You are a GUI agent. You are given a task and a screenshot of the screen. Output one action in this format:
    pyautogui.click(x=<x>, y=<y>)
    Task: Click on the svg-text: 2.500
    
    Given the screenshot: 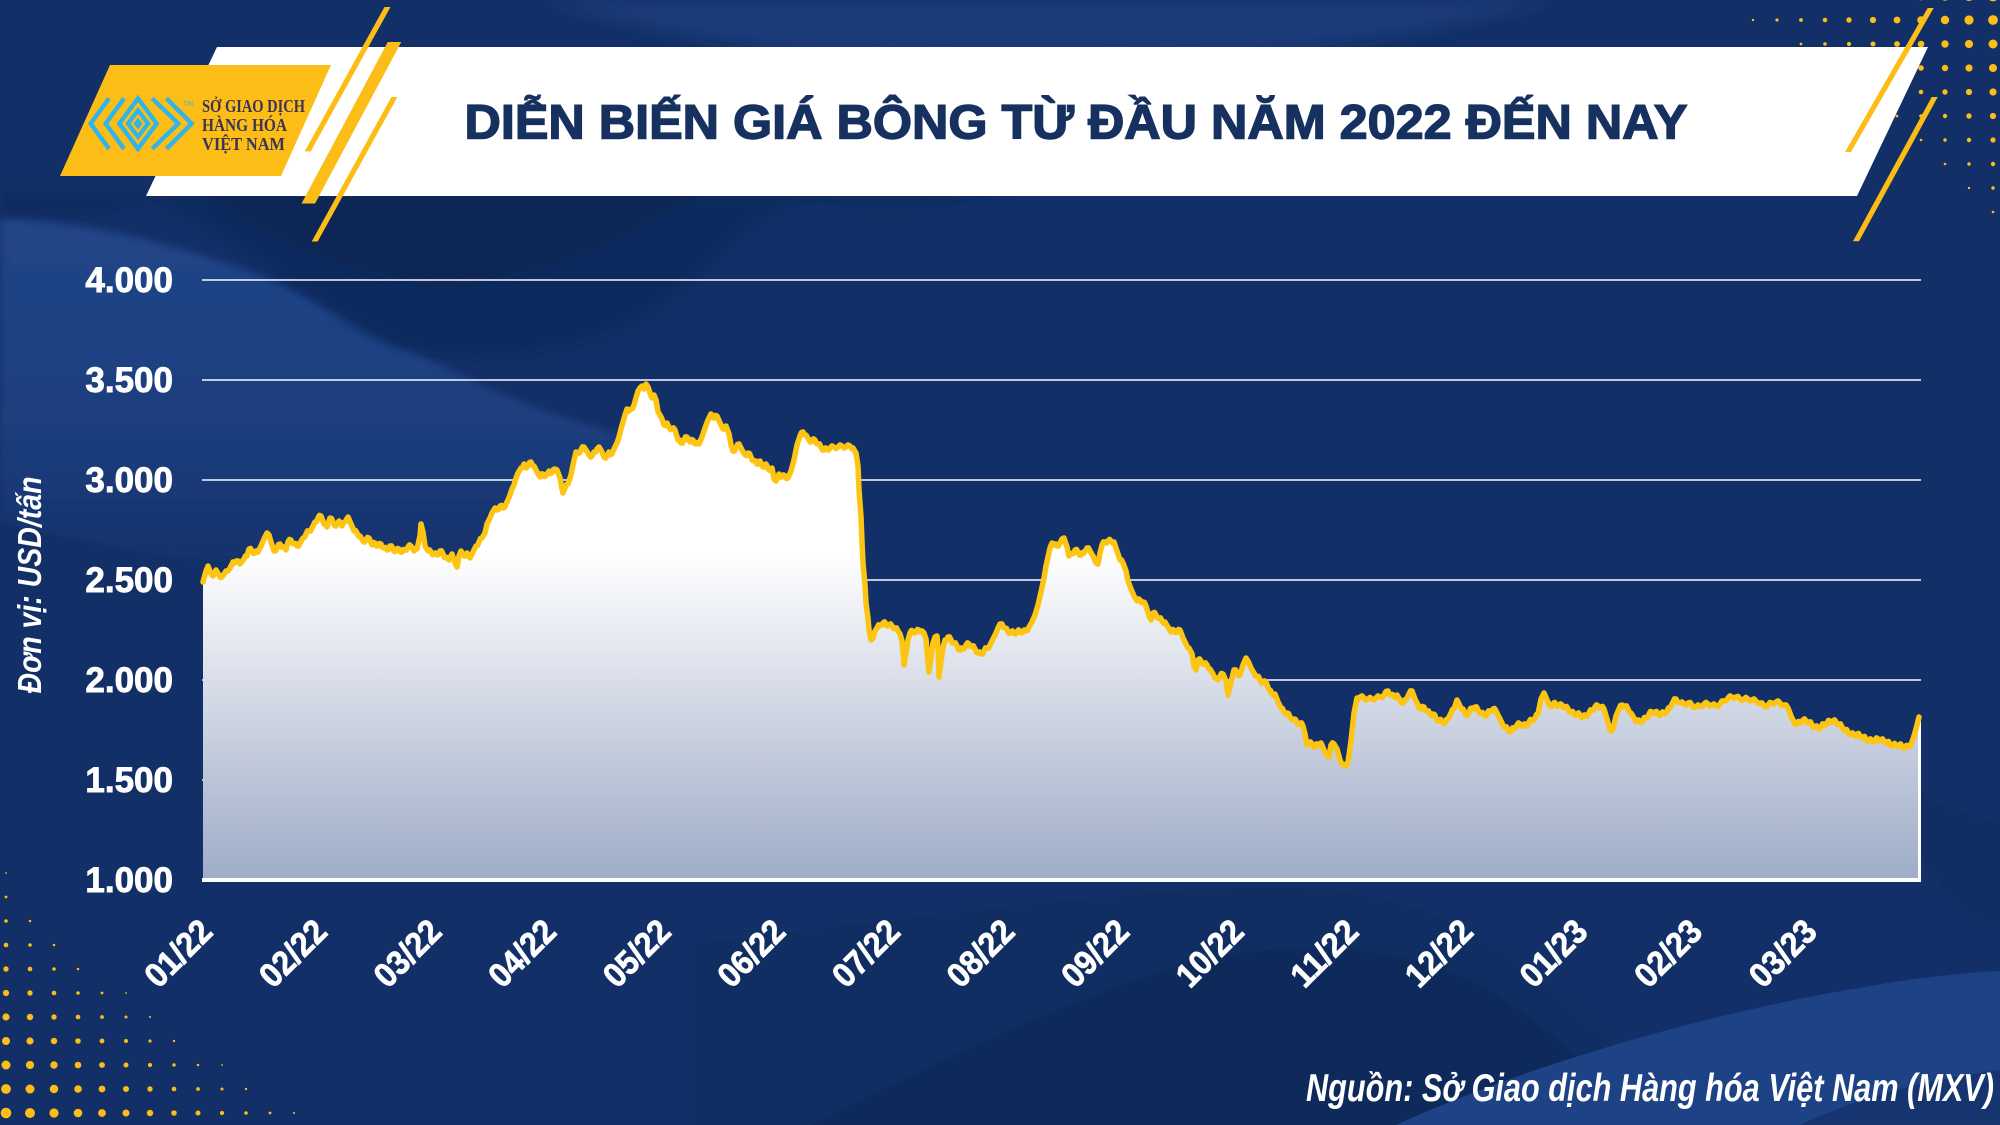 What is the action you would take?
    pyautogui.click(x=129, y=580)
    